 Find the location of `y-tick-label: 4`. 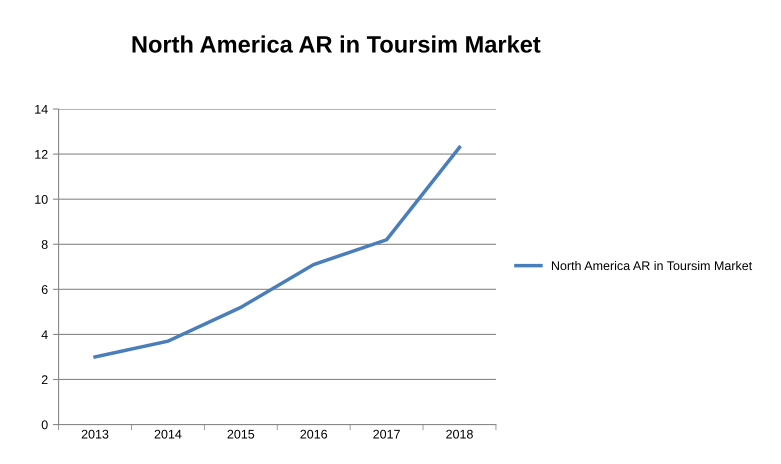

y-tick-label: 4 is located at coordinates (44, 334).